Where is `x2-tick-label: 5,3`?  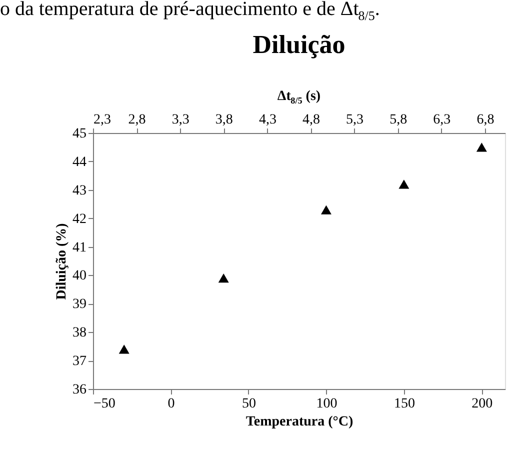 x2-tick-label: 5,3 is located at coordinates (355, 120).